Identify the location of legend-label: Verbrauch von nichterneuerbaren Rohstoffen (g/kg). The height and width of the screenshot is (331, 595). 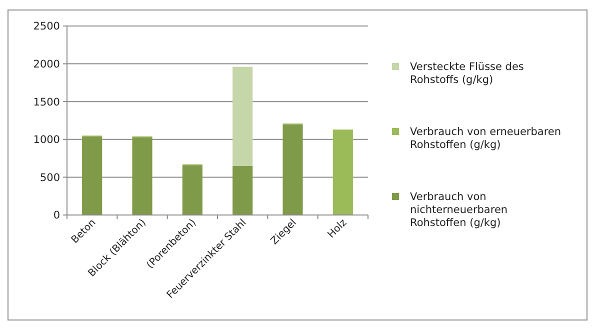
(459, 210).